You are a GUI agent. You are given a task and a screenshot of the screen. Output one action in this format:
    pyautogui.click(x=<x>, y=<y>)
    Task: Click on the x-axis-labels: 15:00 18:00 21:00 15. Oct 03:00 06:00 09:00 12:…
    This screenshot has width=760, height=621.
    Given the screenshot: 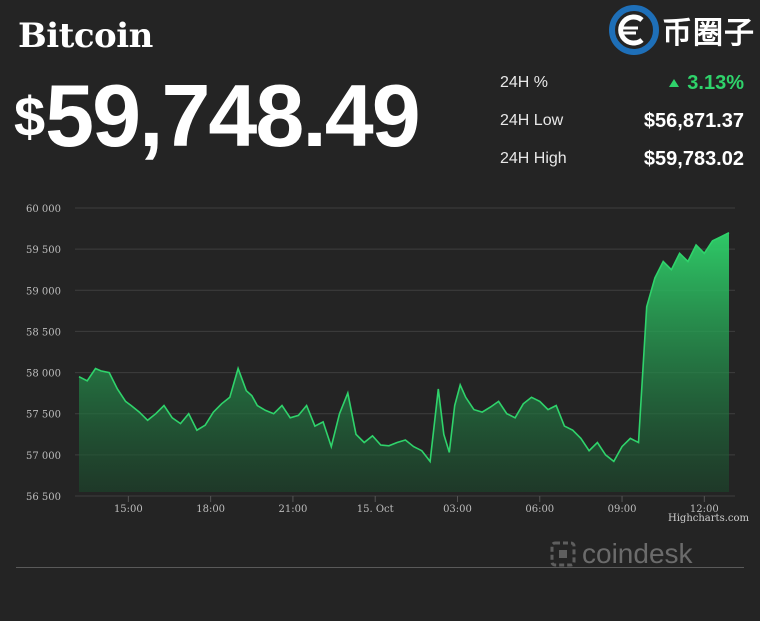 What is the action you would take?
    pyautogui.click(x=416, y=505)
    